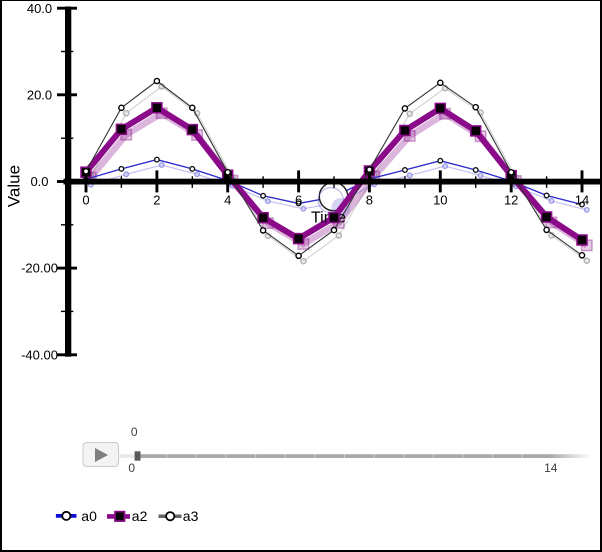 The height and width of the screenshot is (552, 602). Describe the element at coordinates (511, 199) in the screenshot. I see `svg-text: 12` at that location.